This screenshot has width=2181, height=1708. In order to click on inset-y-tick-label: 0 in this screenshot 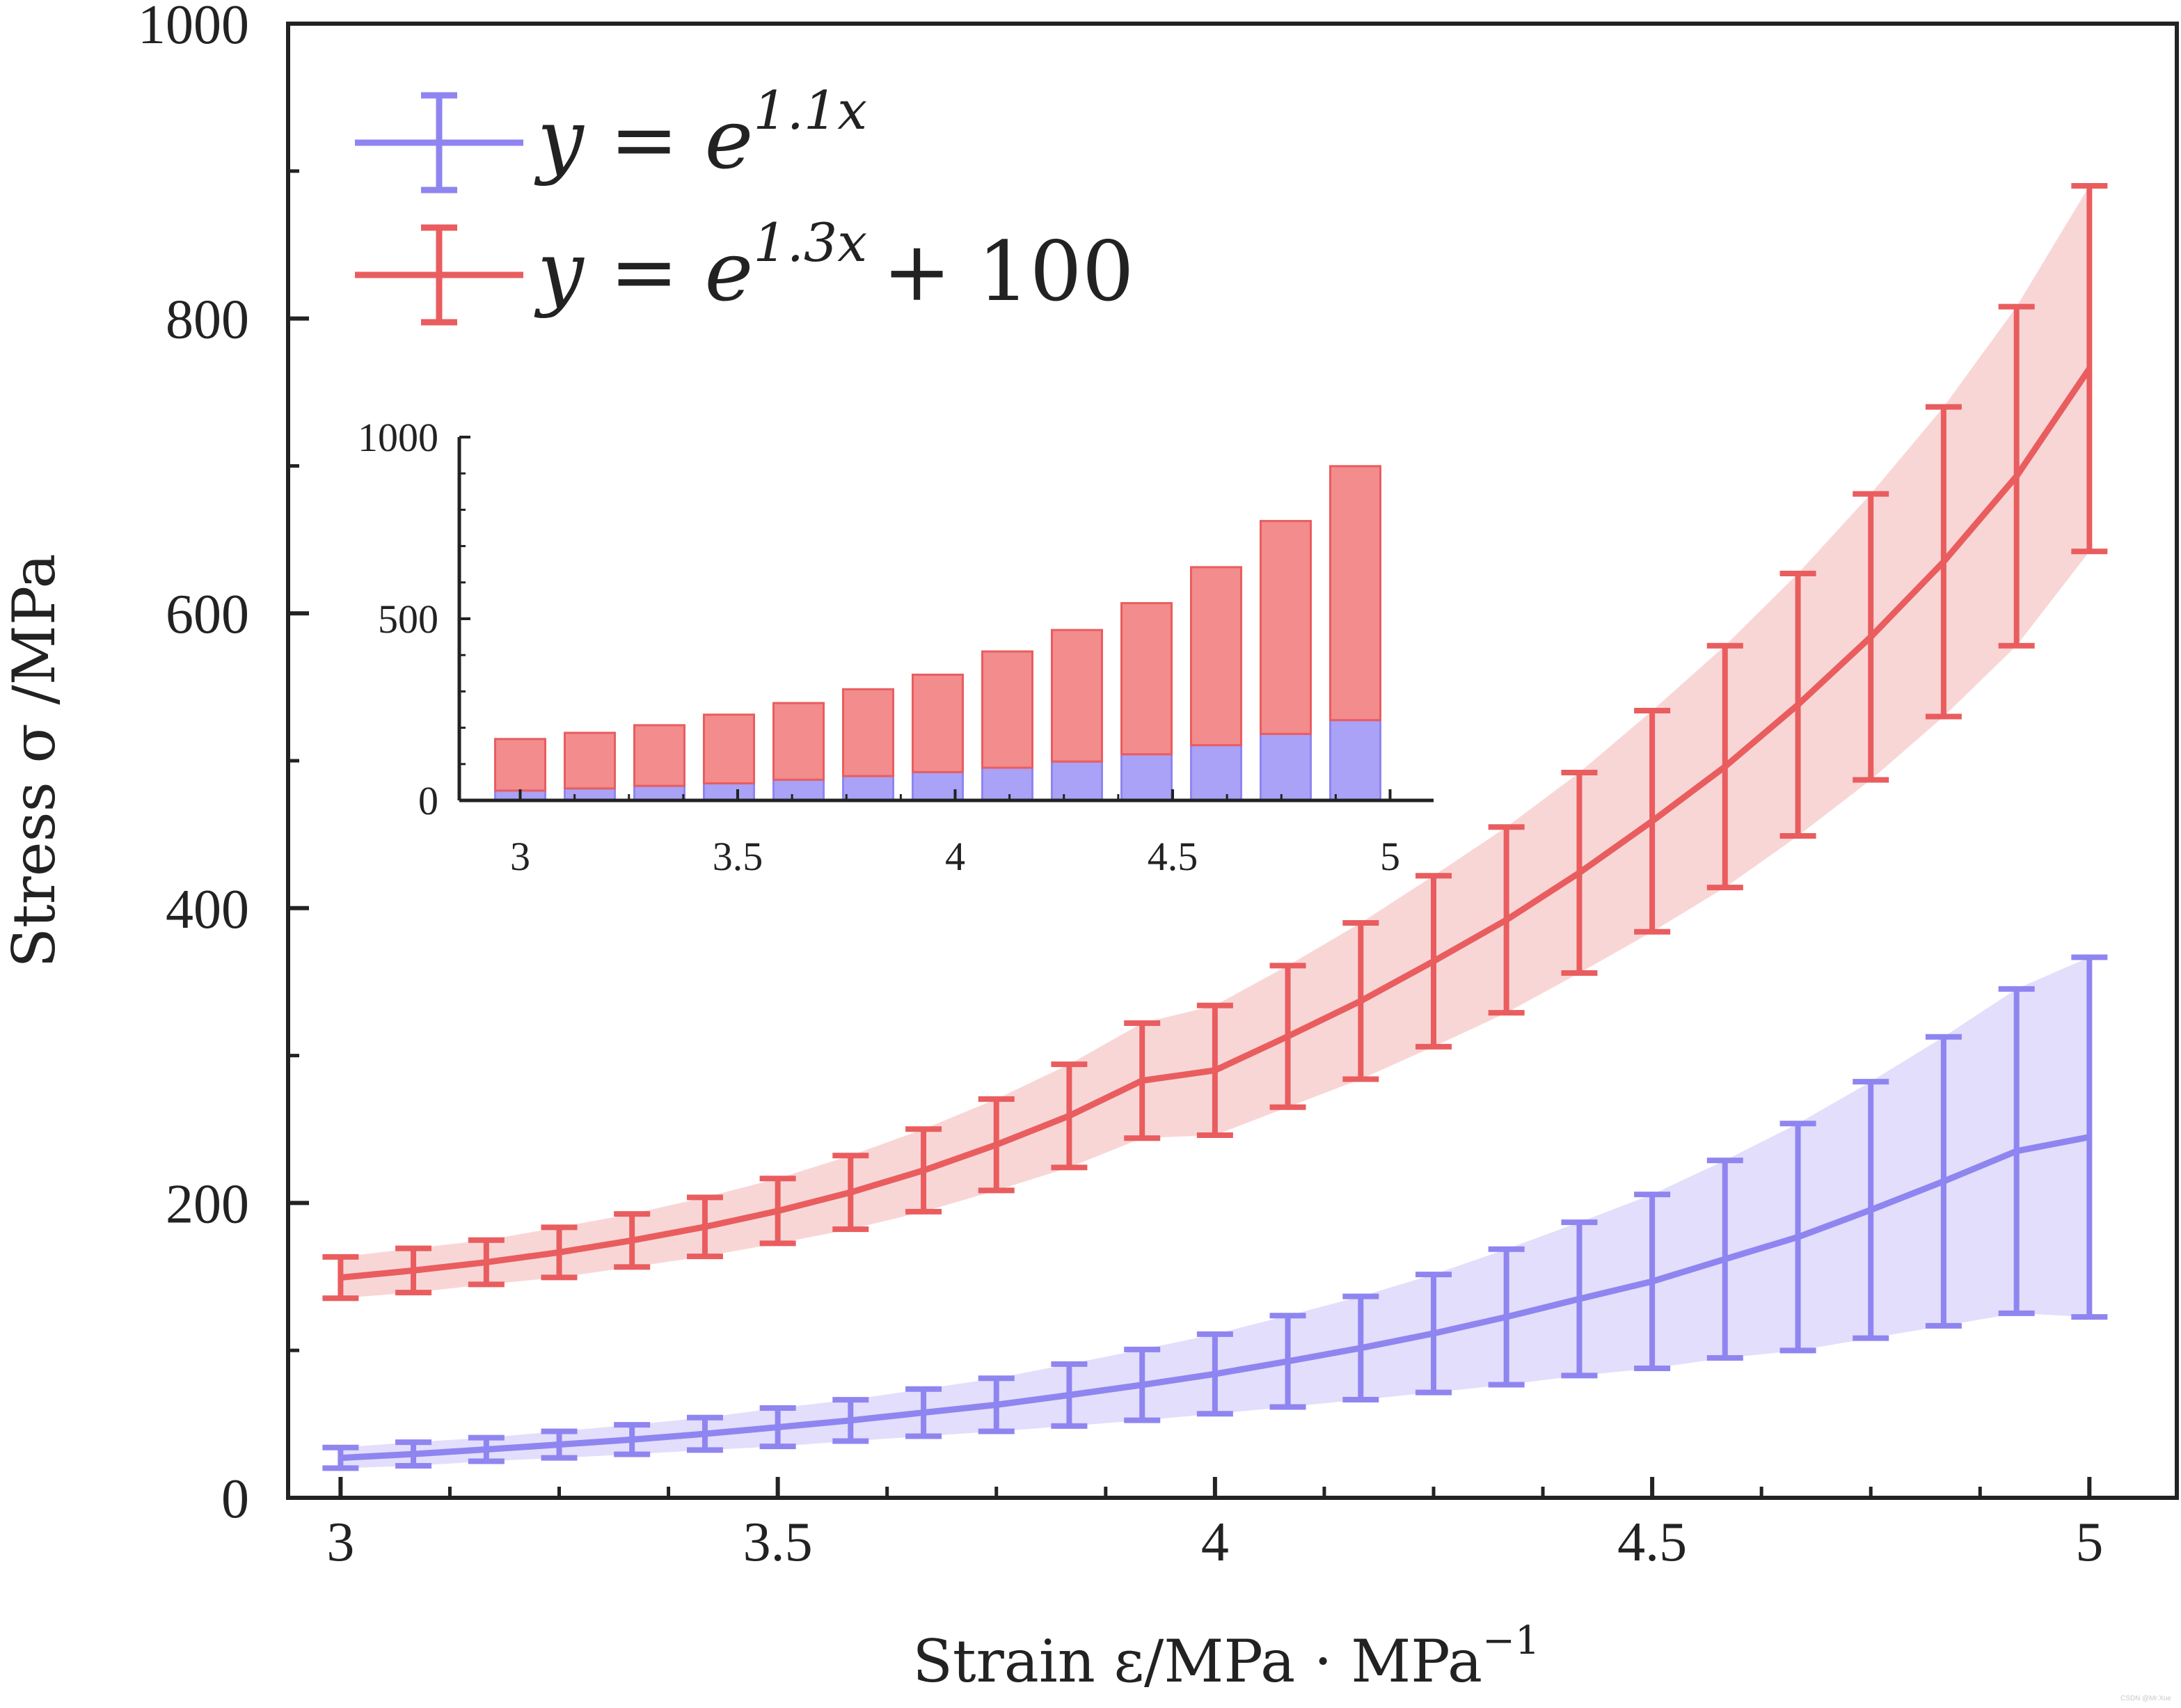, I will do `click(428, 800)`.